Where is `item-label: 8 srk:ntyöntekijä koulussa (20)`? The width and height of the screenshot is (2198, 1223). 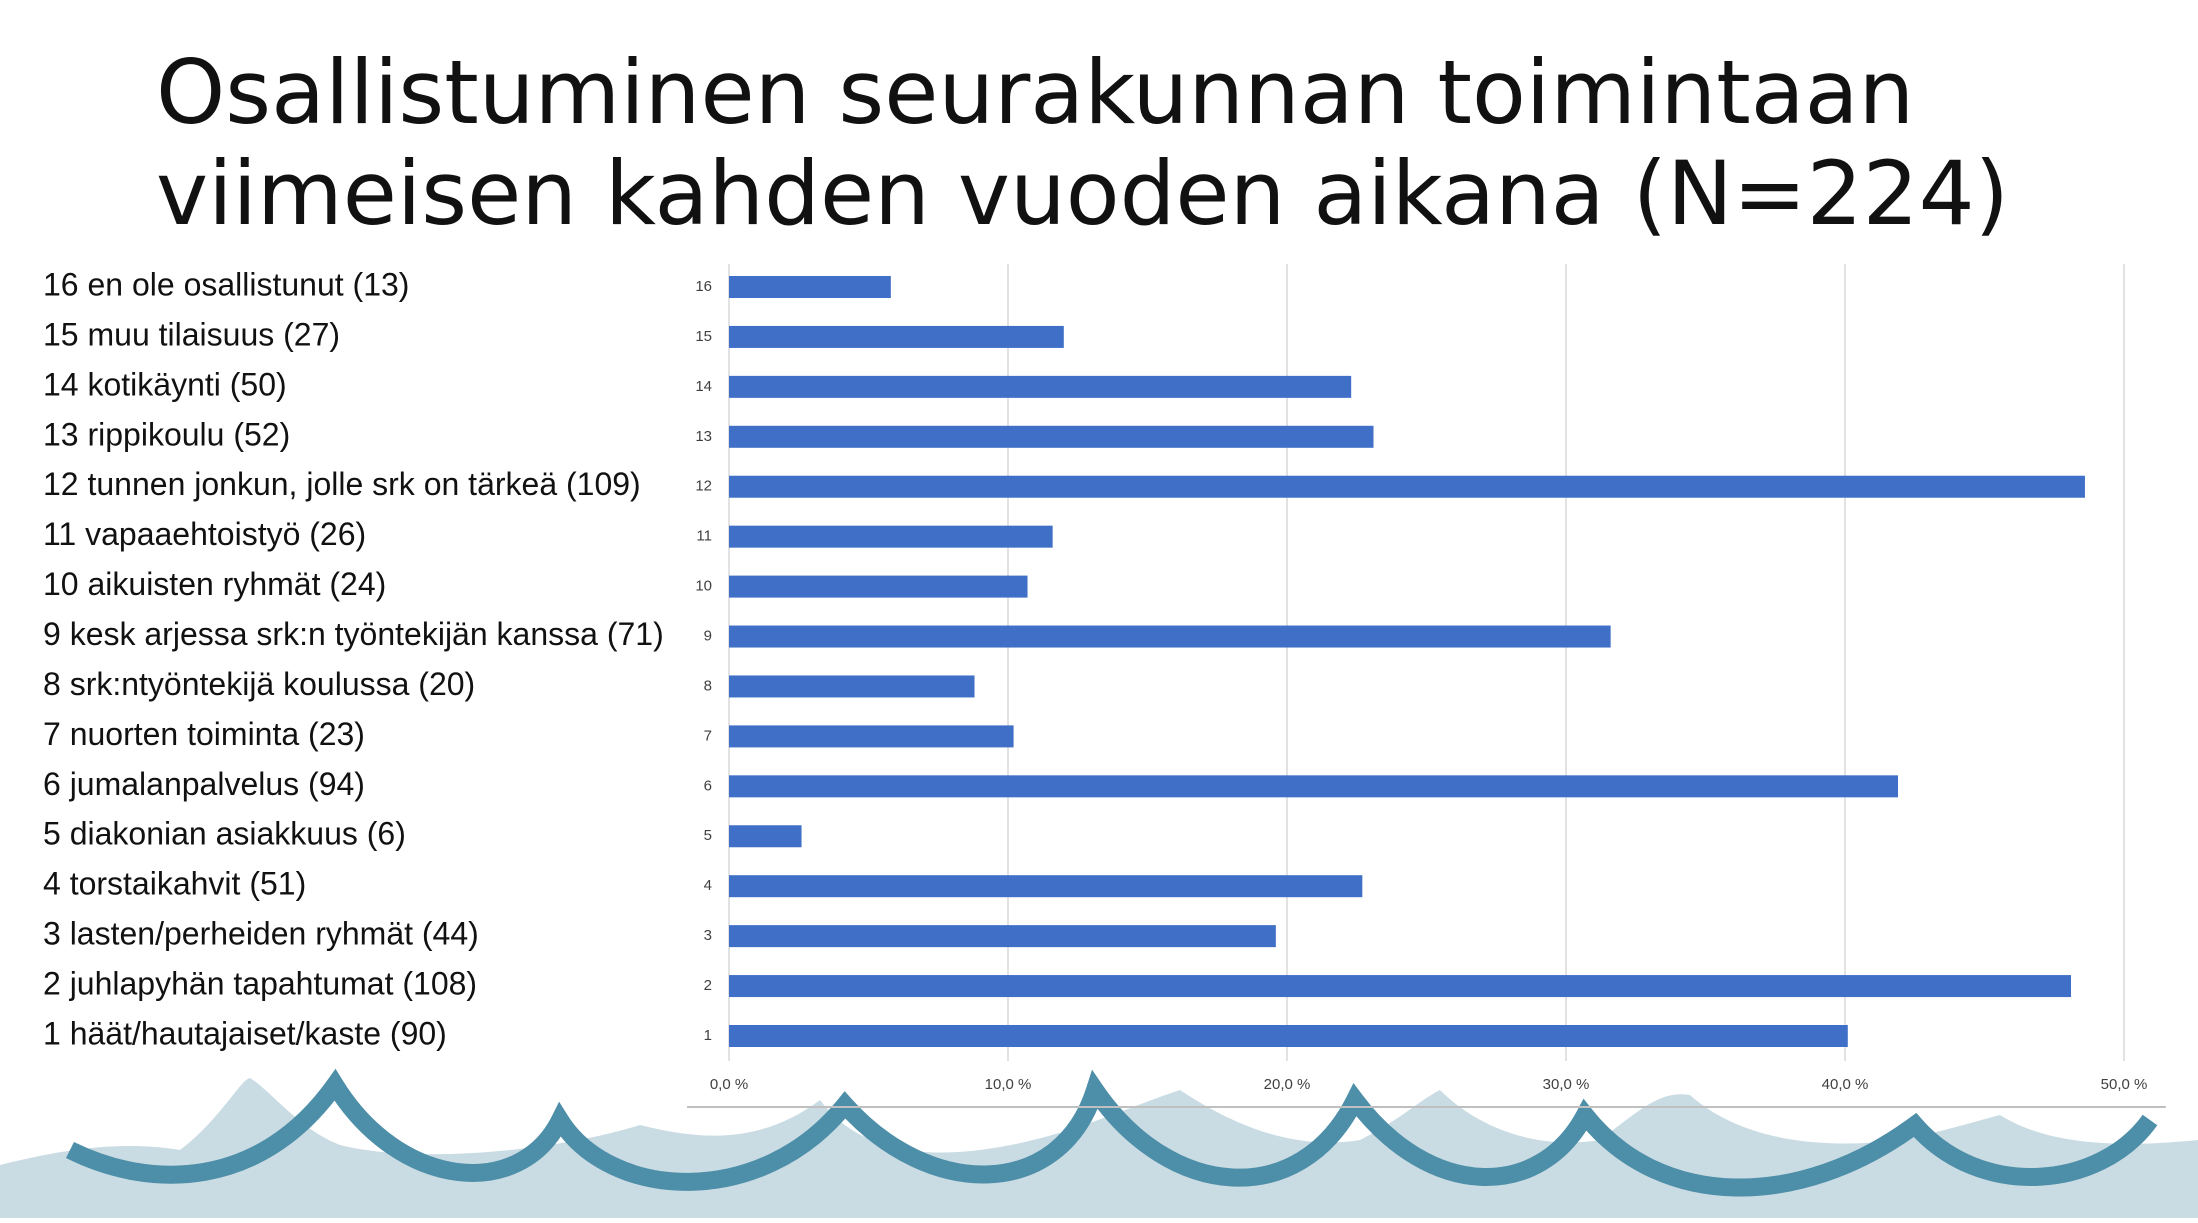 item-label: 8 srk:ntyöntekijä koulussa (20) is located at coordinates (259, 684).